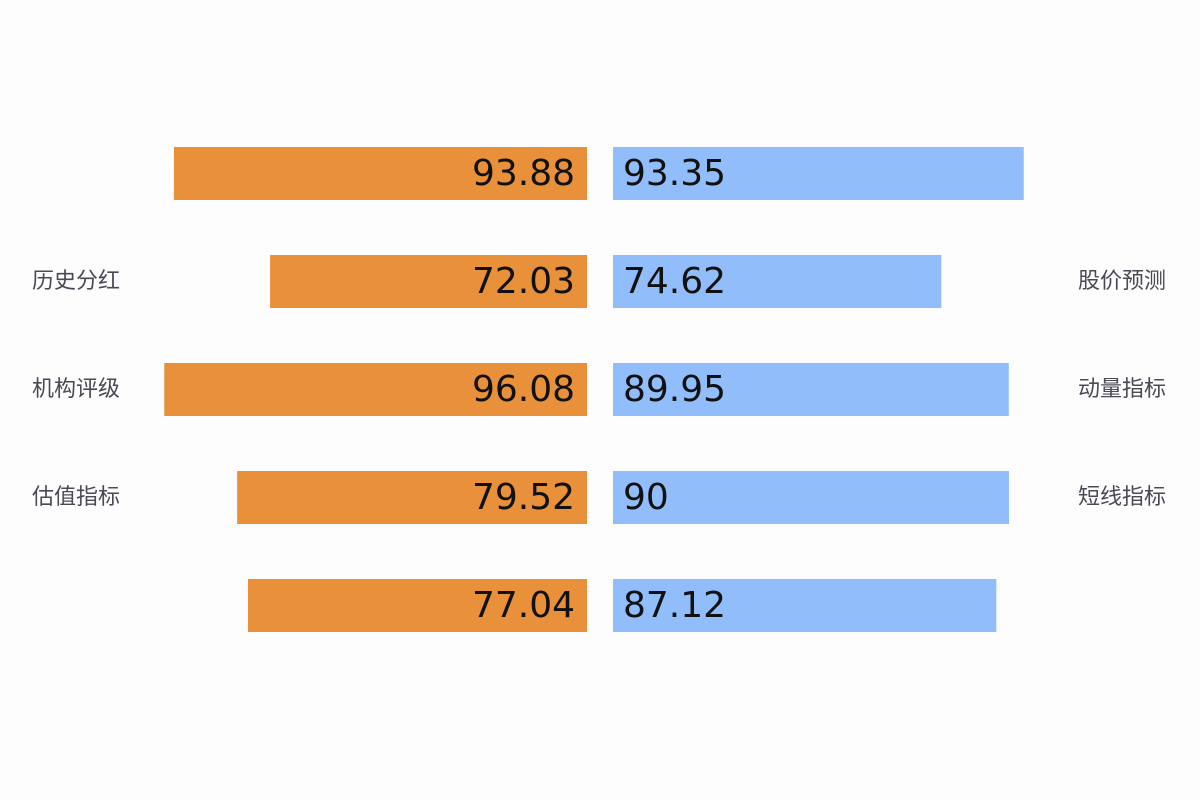 The width and height of the screenshot is (1200, 800). Describe the element at coordinates (674, 281) in the screenshot. I see `right-bar-value-label: 74.62` at that location.